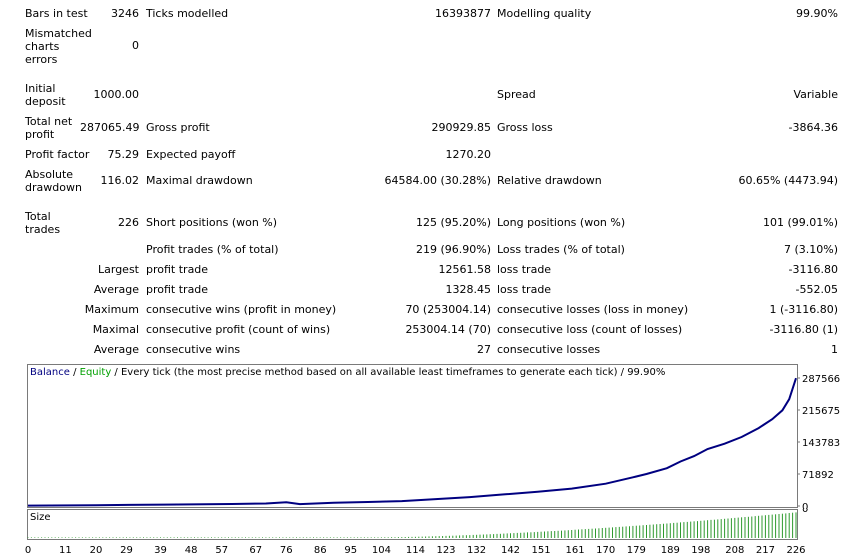  I want to click on x-tick-label: 76, so click(286, 550).